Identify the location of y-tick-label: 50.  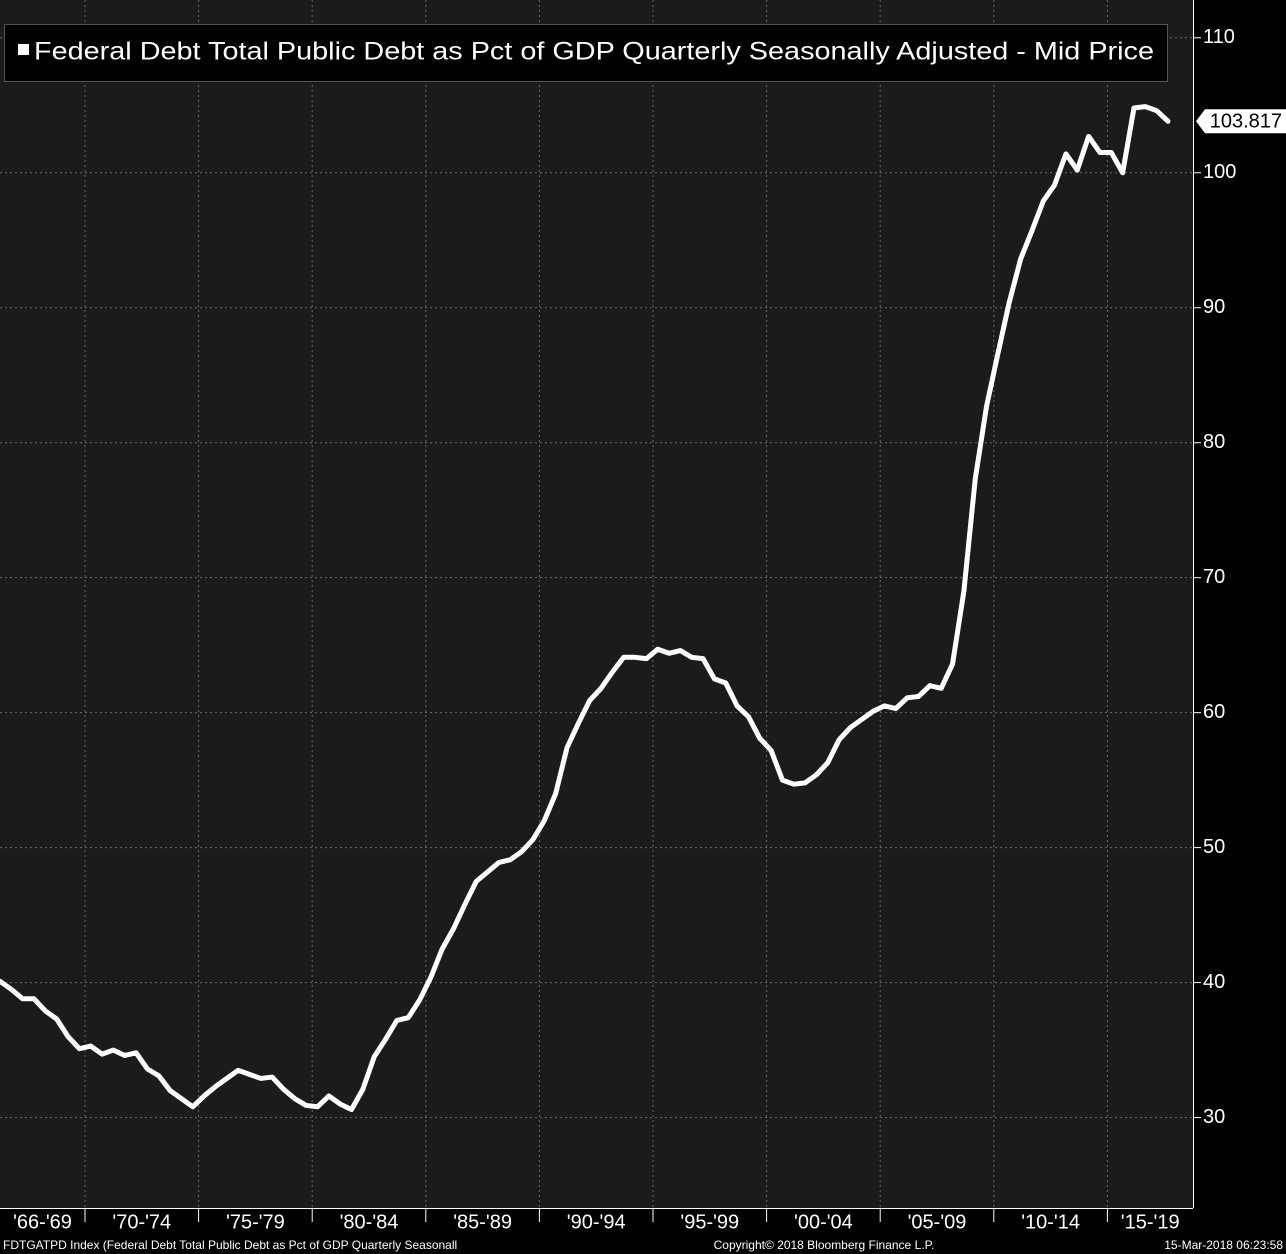
(1214, 847).